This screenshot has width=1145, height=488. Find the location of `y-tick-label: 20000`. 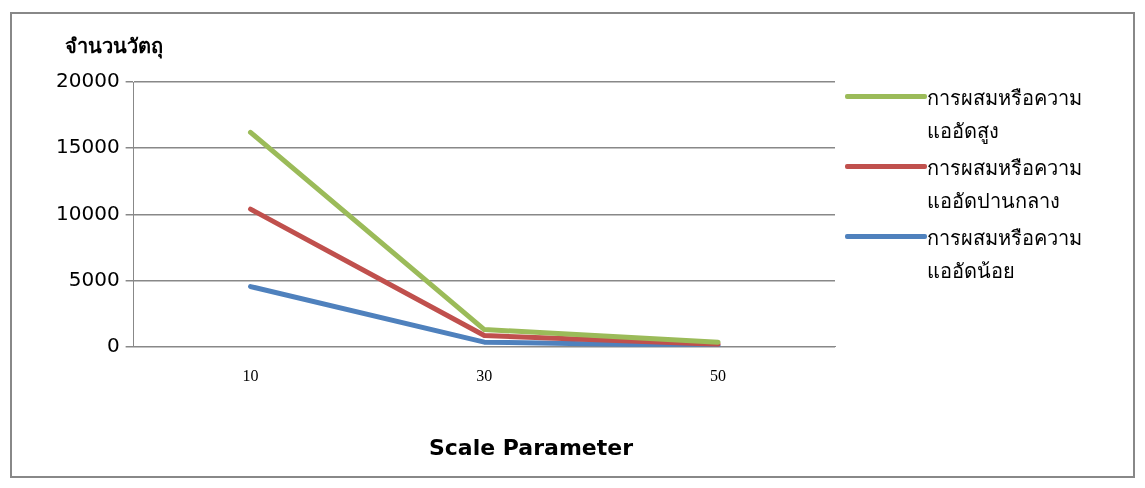

y-tick-label: 20000 is located at coordinates (88, 80).